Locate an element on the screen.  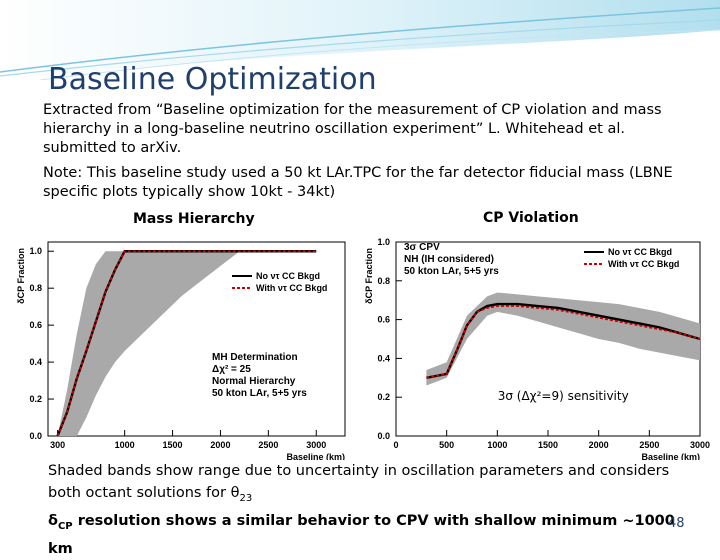
slide-title: Baseline Optimization is located at coordinates (212, 79).